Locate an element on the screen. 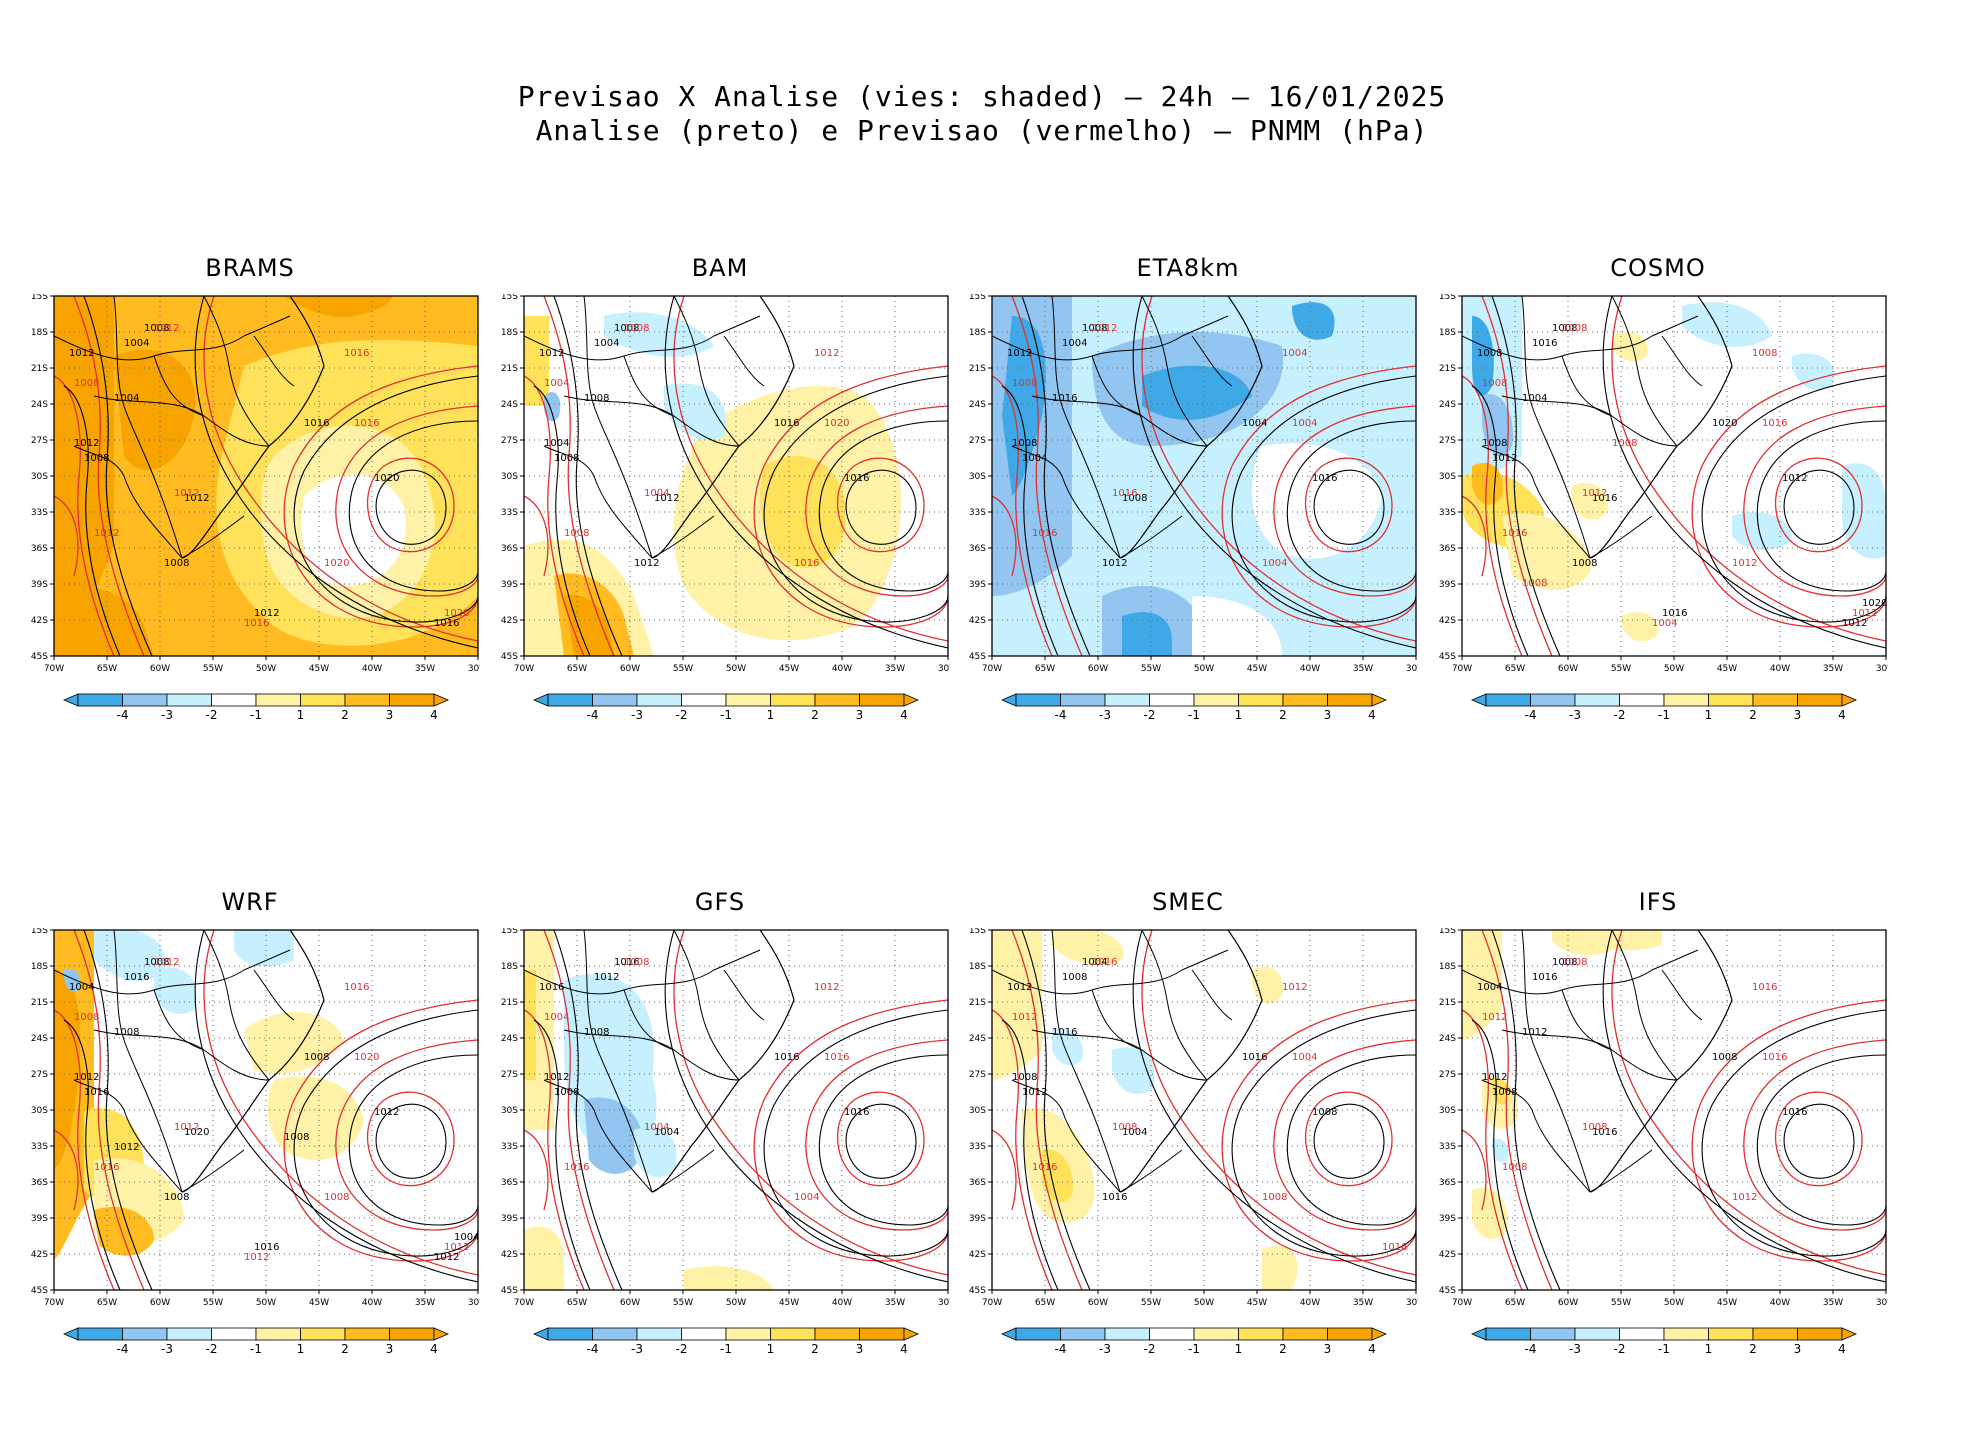  colorbar-label: -3 is located at coordinates (1105, 715).